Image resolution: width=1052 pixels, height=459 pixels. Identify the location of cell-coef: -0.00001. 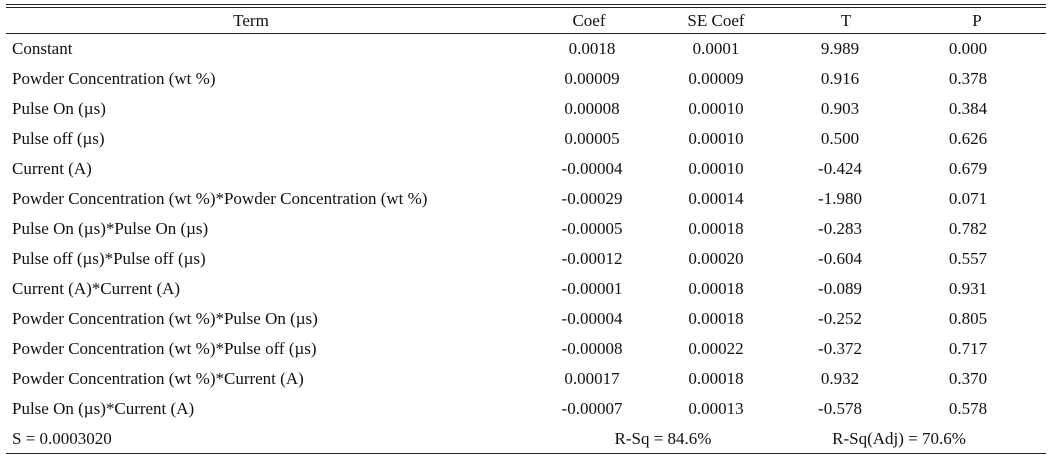
(592, 288).